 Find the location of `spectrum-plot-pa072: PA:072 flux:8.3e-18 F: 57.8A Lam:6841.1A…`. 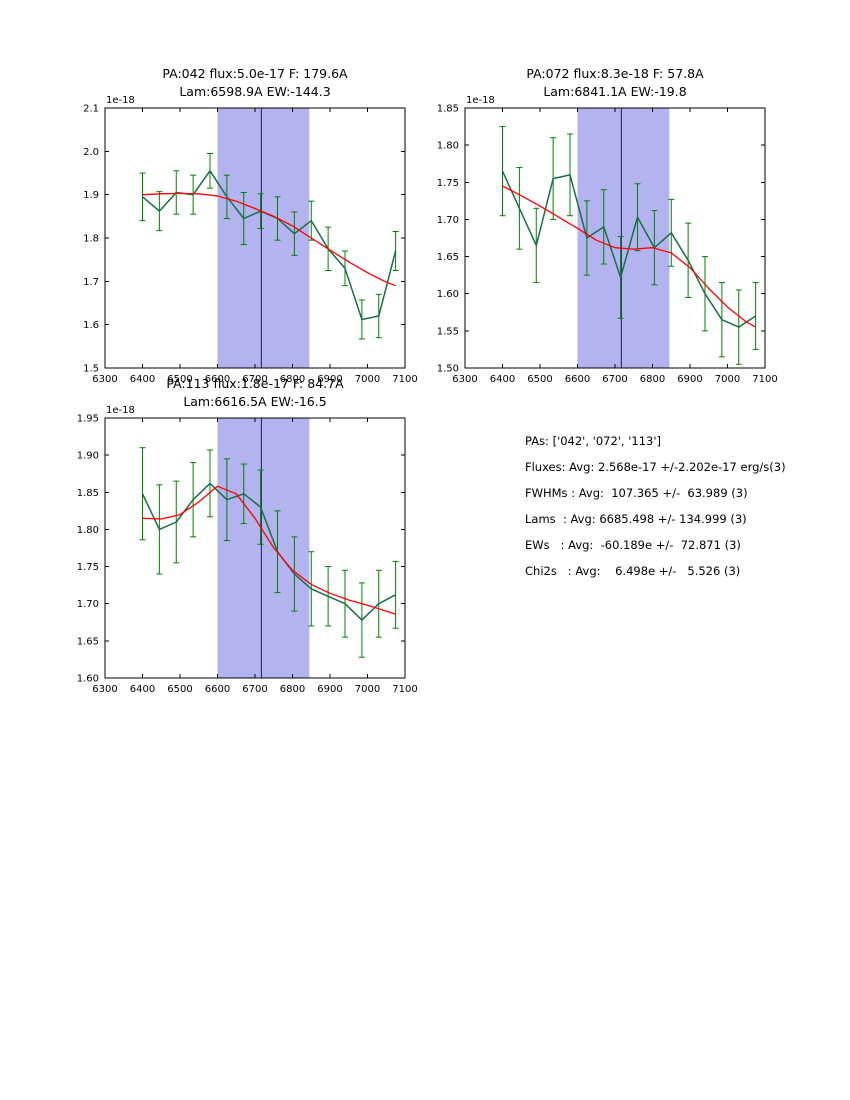

spectrum-plot-pa072: PA:072 flux:8.3e-18 F: 57.8A Lam:6841.1A… is located at coordinates (610, 229).